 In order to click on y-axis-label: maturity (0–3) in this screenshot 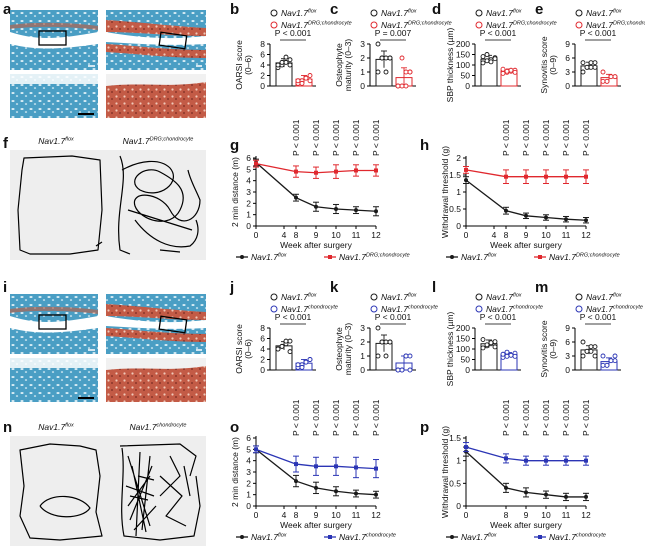, I will do `click(348, 65)`.